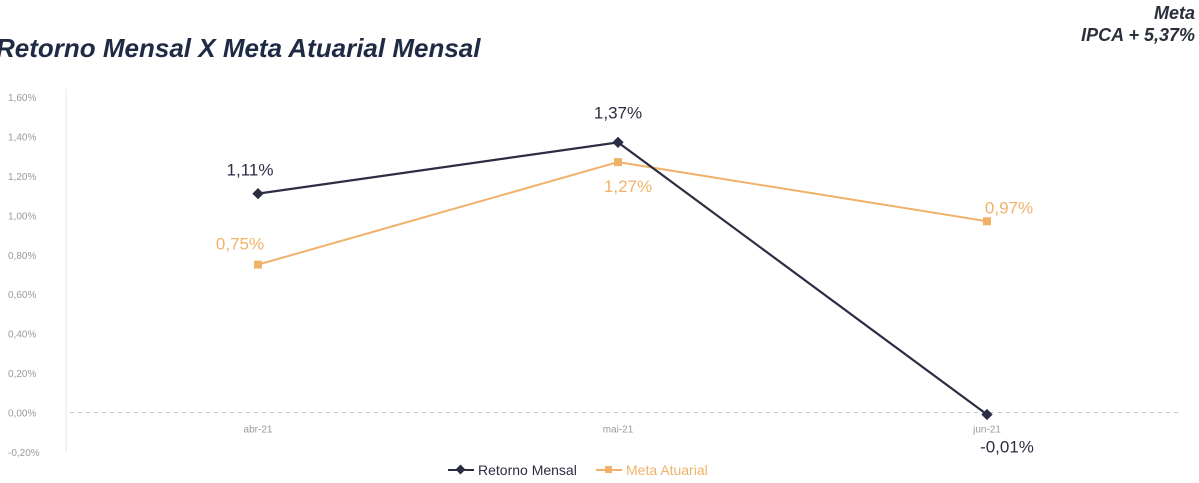  Describe the element at coordinates (22, 216) in the screenshot. I see `y-tick-label: 1,00%` at that location.